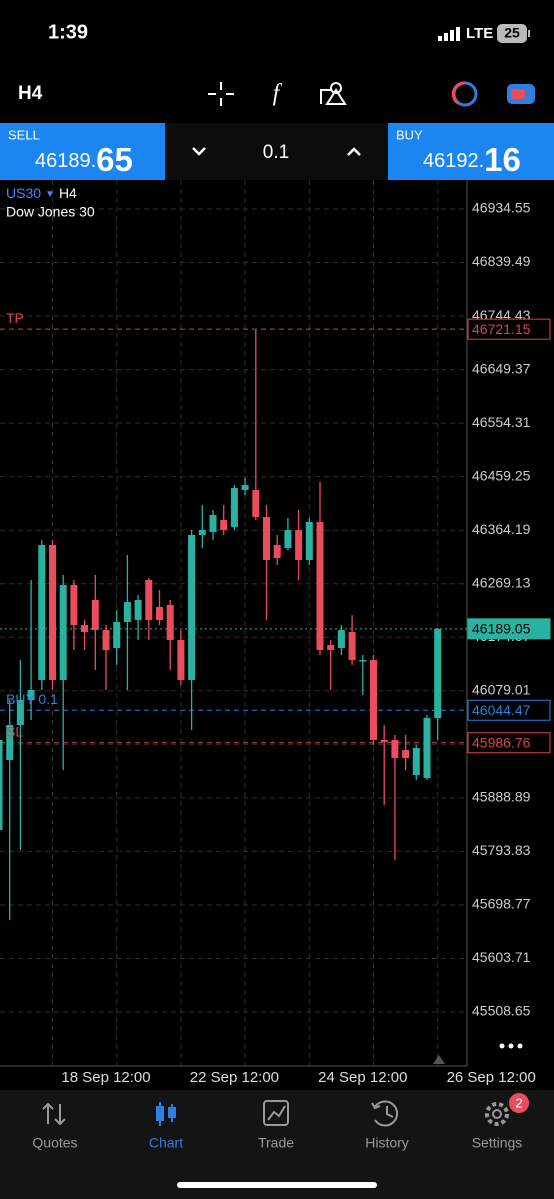 The image size is (554, 1199). I want to click on price-line-label: BUY 0.1, so click(32, 699).